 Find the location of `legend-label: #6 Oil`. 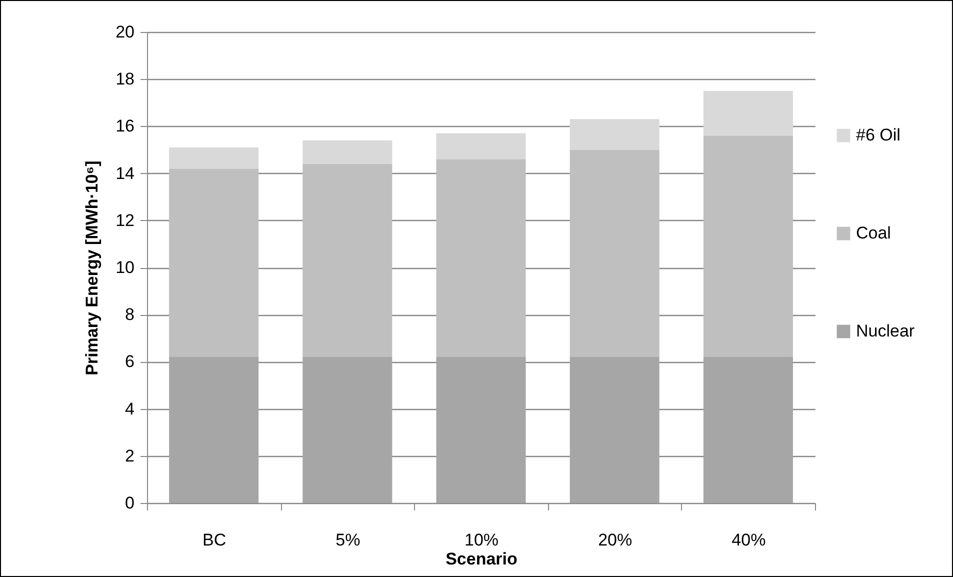

legend-label: #6 Oil is located at coordinates (878, 135).